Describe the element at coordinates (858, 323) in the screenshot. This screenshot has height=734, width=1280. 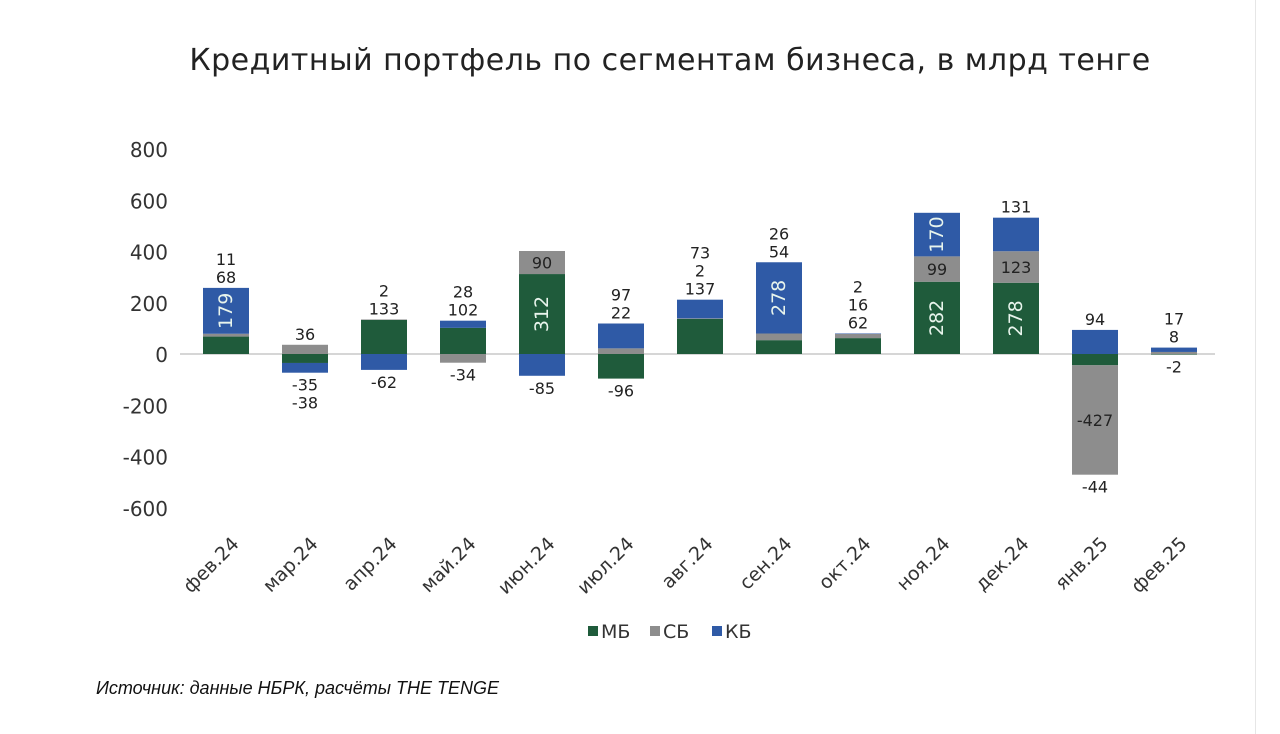
I see `data-label: 62` at that location.